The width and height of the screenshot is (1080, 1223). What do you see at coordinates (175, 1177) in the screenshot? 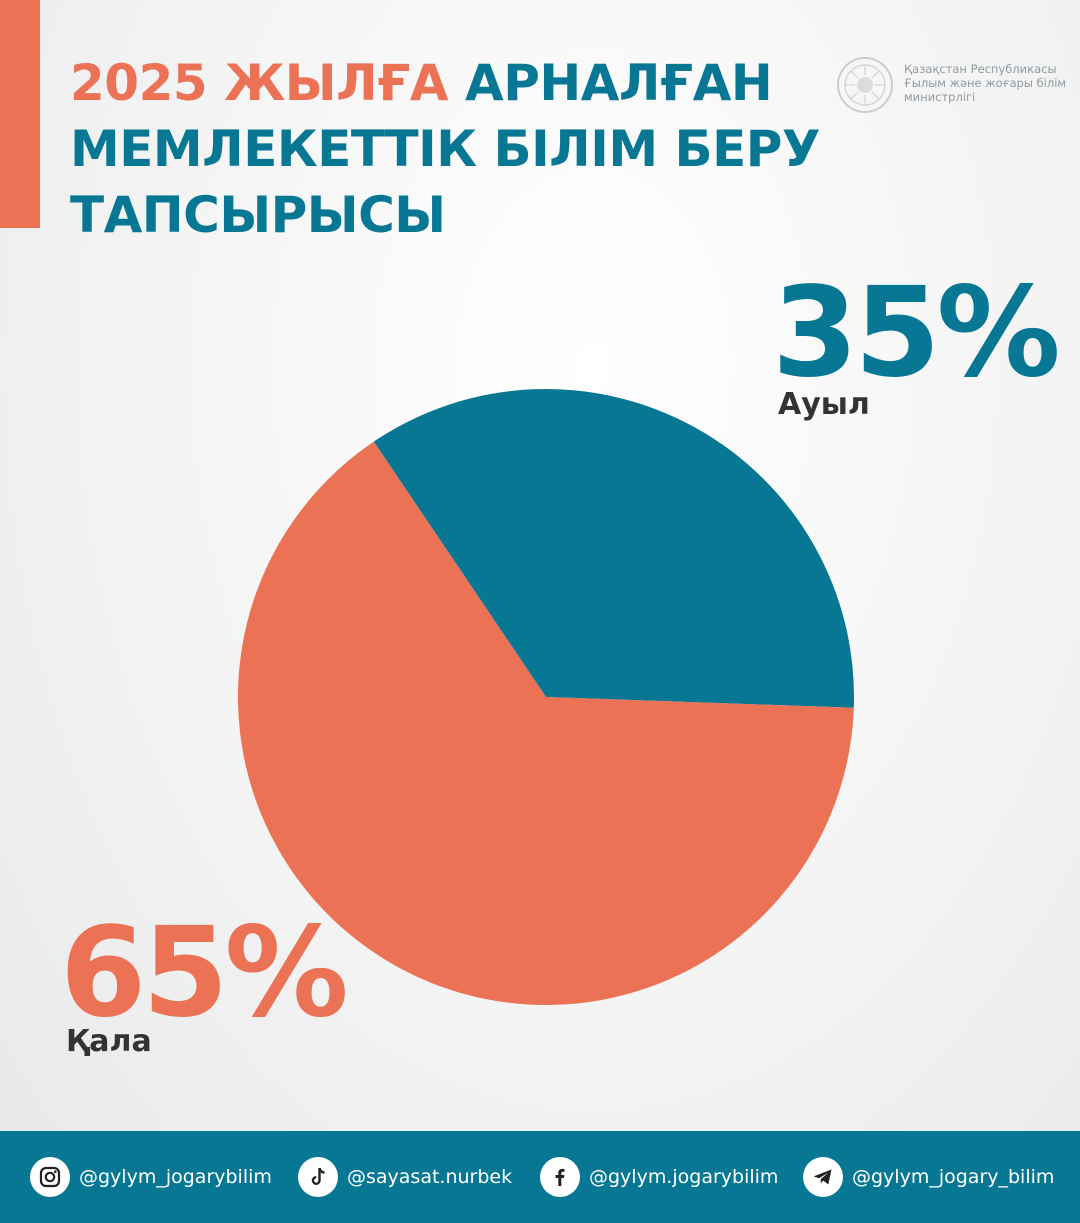
I see `instagram-handle: @gylym_jogarybilim` at bounding box center [175, 1177].